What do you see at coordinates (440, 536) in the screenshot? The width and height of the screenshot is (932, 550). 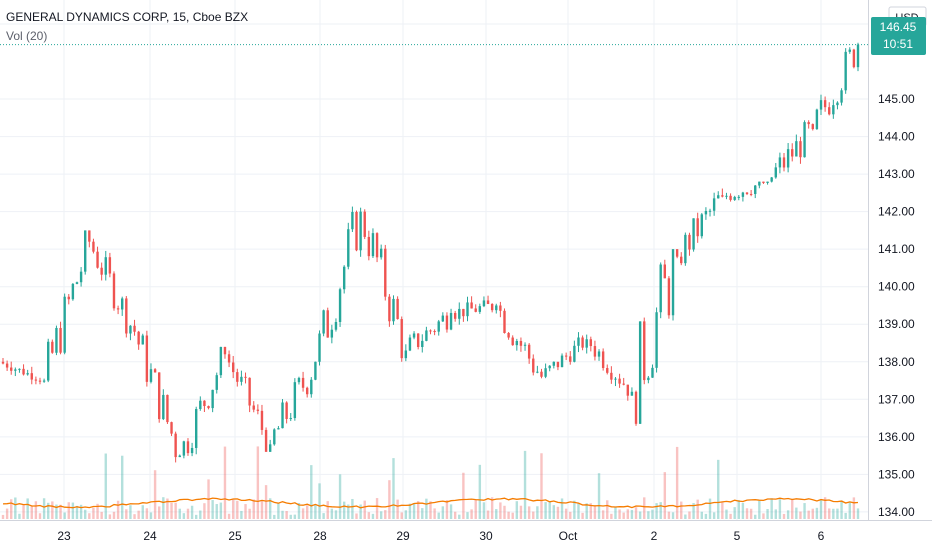 I see `time-axis-ticks: 23 24 25 28 29 30 Oct 2 5 6` at bounding box center [440, 536].